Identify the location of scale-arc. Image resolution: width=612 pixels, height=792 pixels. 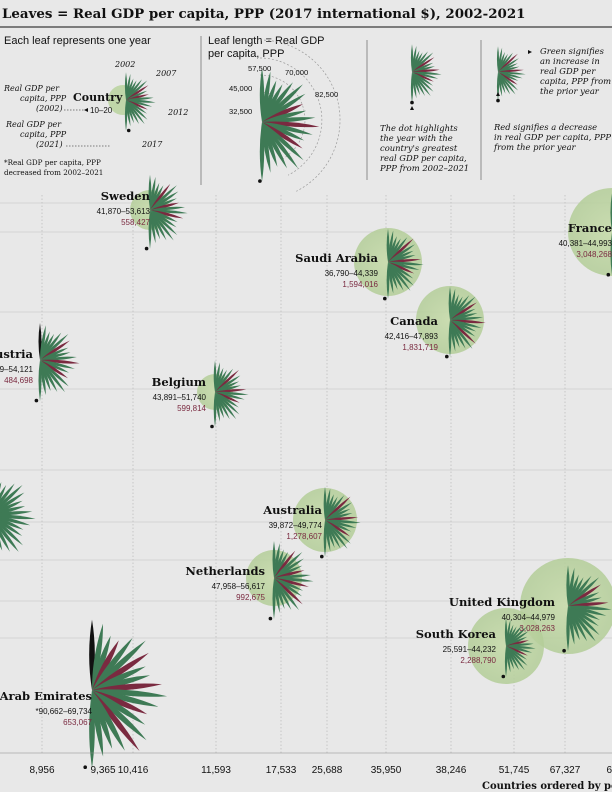
(282, 117).